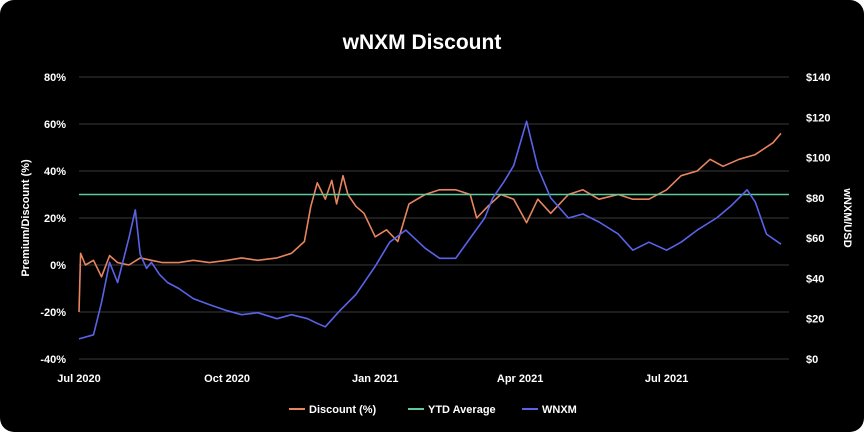  I want to click on legend-label: Discount (%), so click(343, 410).